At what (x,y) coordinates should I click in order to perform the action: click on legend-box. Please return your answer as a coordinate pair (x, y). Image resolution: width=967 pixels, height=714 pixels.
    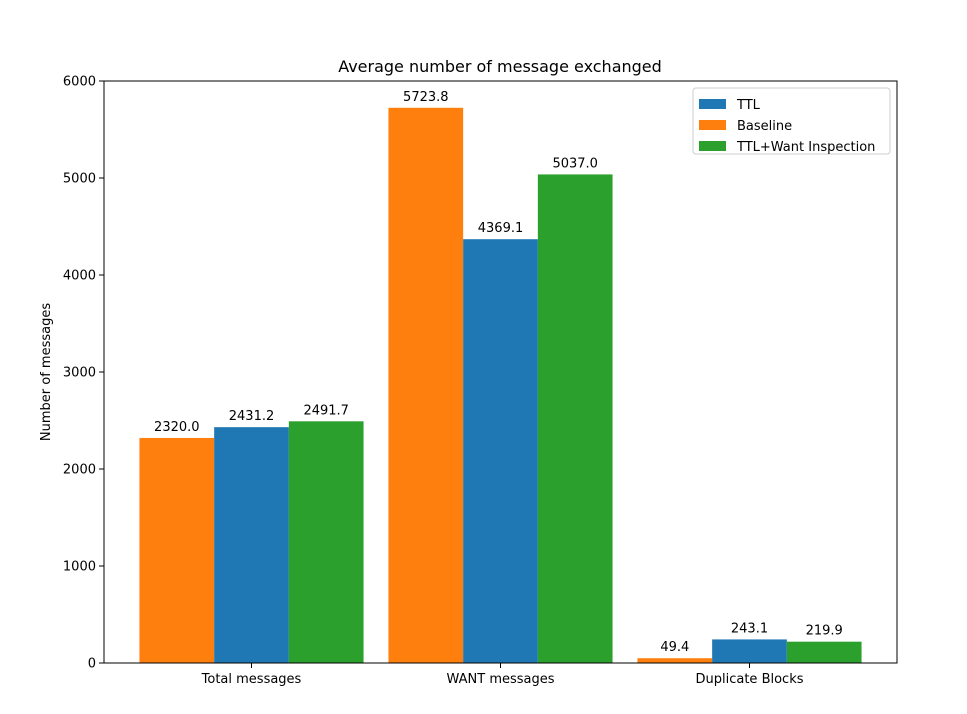
    Looking at the image, I should click on (791, 121).